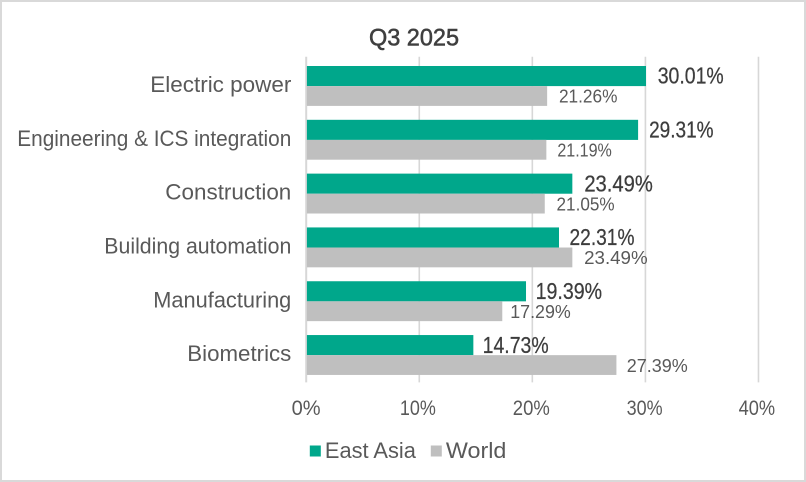  Describe the element at coordinates (220, 84) in the screenshot. I see `svg-text: Electric power` at that location.